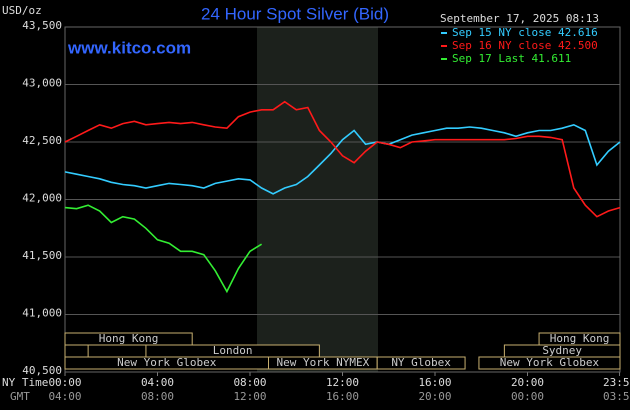 The height and width of the screenshot is (410, 630). What do you see at coordinates (525, 45) in the screenshot?
I see `legend-label: Sep 16 NY close 42.500` at bounding box center [525, 45].